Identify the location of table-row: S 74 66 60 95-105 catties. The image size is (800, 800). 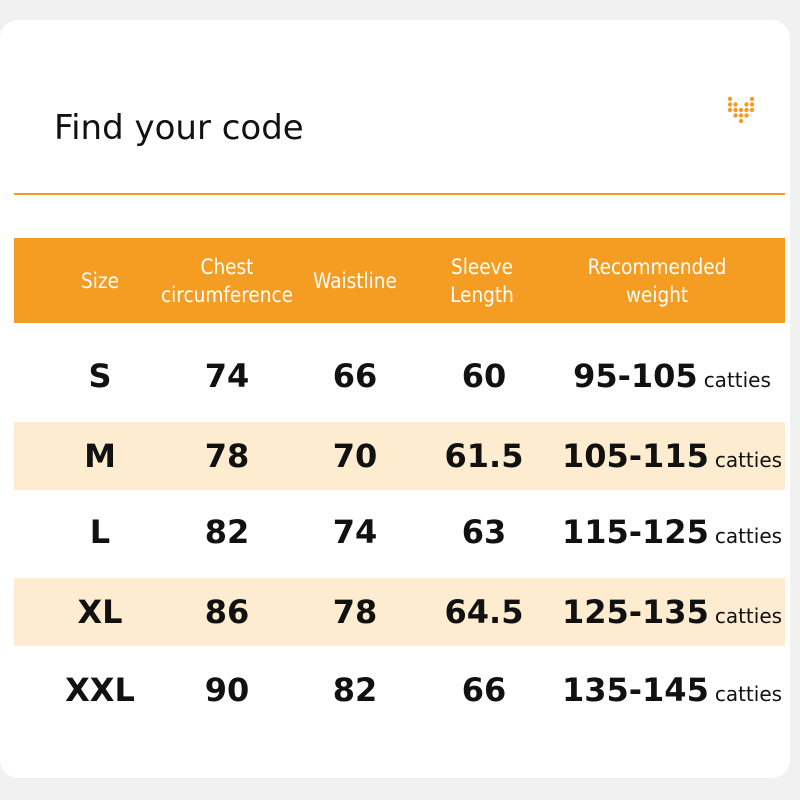
(399, 376).